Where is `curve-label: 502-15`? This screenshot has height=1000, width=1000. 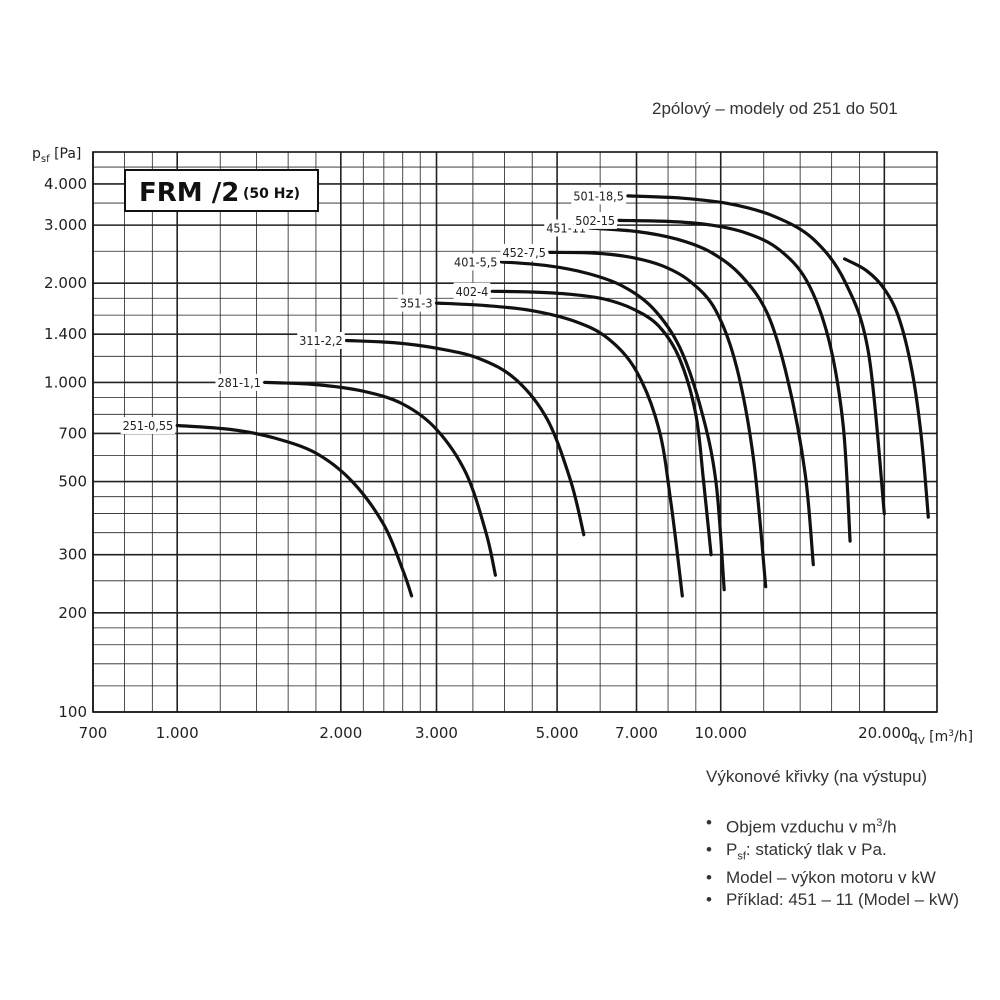 curve-label: 502-15 is located at coordinates (595, 220).